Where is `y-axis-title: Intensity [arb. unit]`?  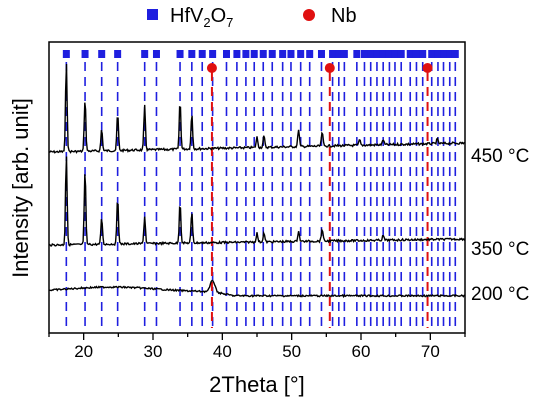 y-axis-title: Intensity [arb. unit] is located at coordinates (20, 188).